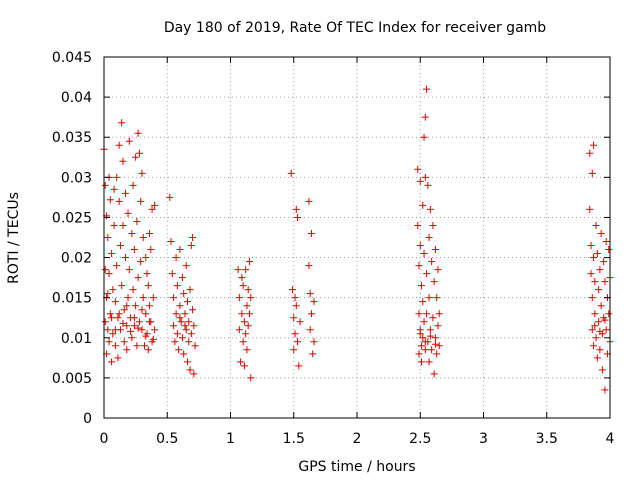  I want to click on y-tick-label: 0.045, so click(72, 58).